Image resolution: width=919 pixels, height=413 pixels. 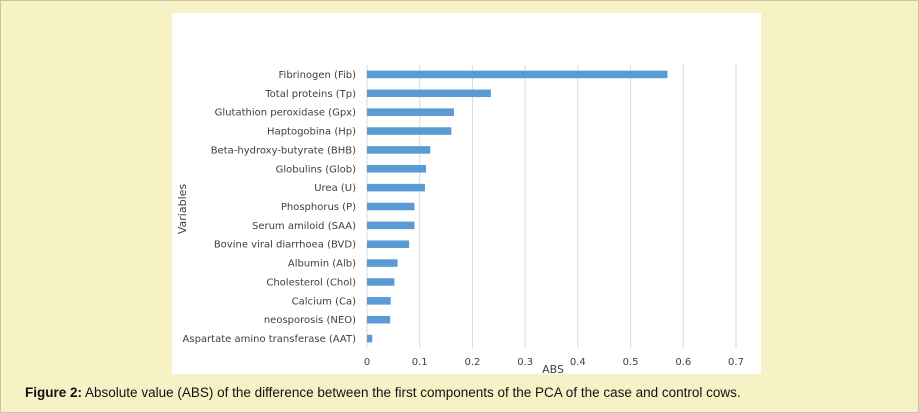 I want to click on caption-label: Figure 2:, so click(x=54, y=392).